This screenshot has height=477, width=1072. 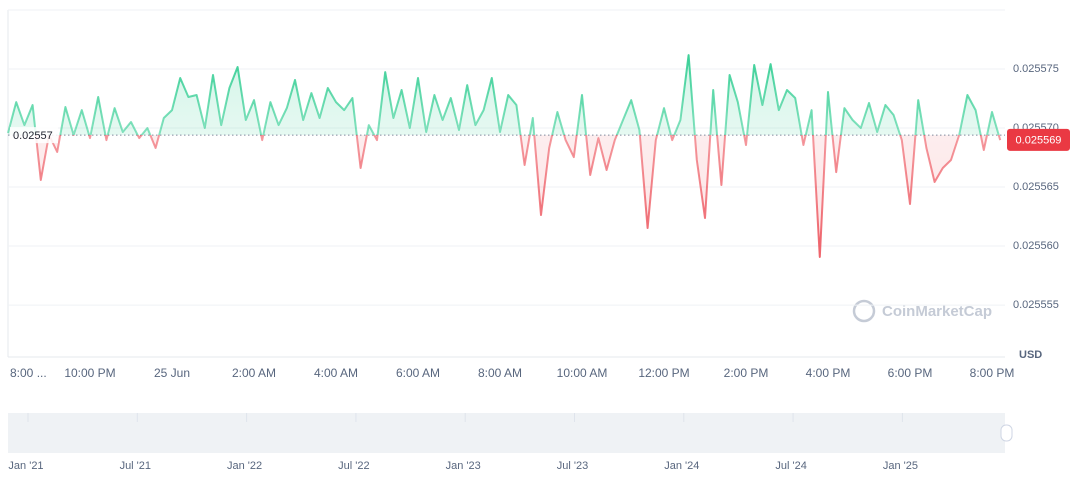 I want to click on baseline-label-bg, so click(x=34, y=135).